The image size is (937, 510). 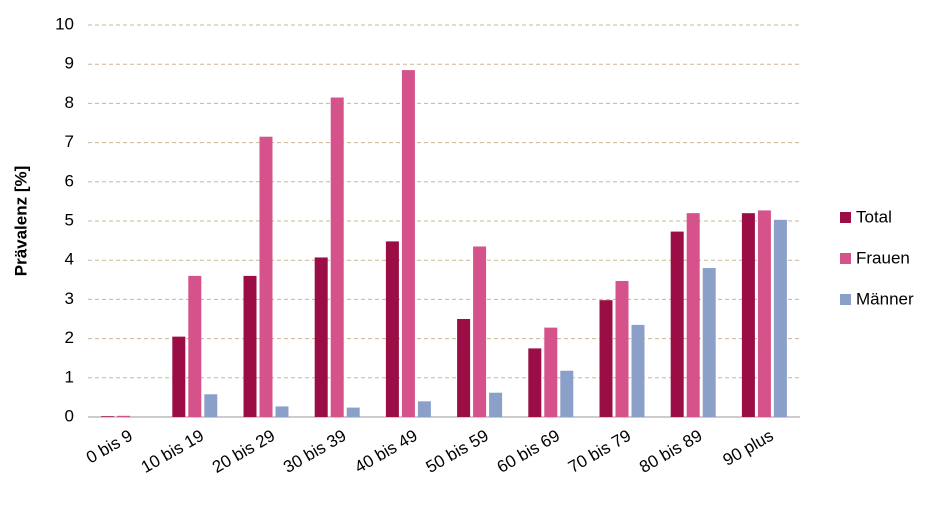 What do you see at coordinates (69, 180) in the screenshot?
I see `y-tick-label: 6` at bounding box center [69, 180].